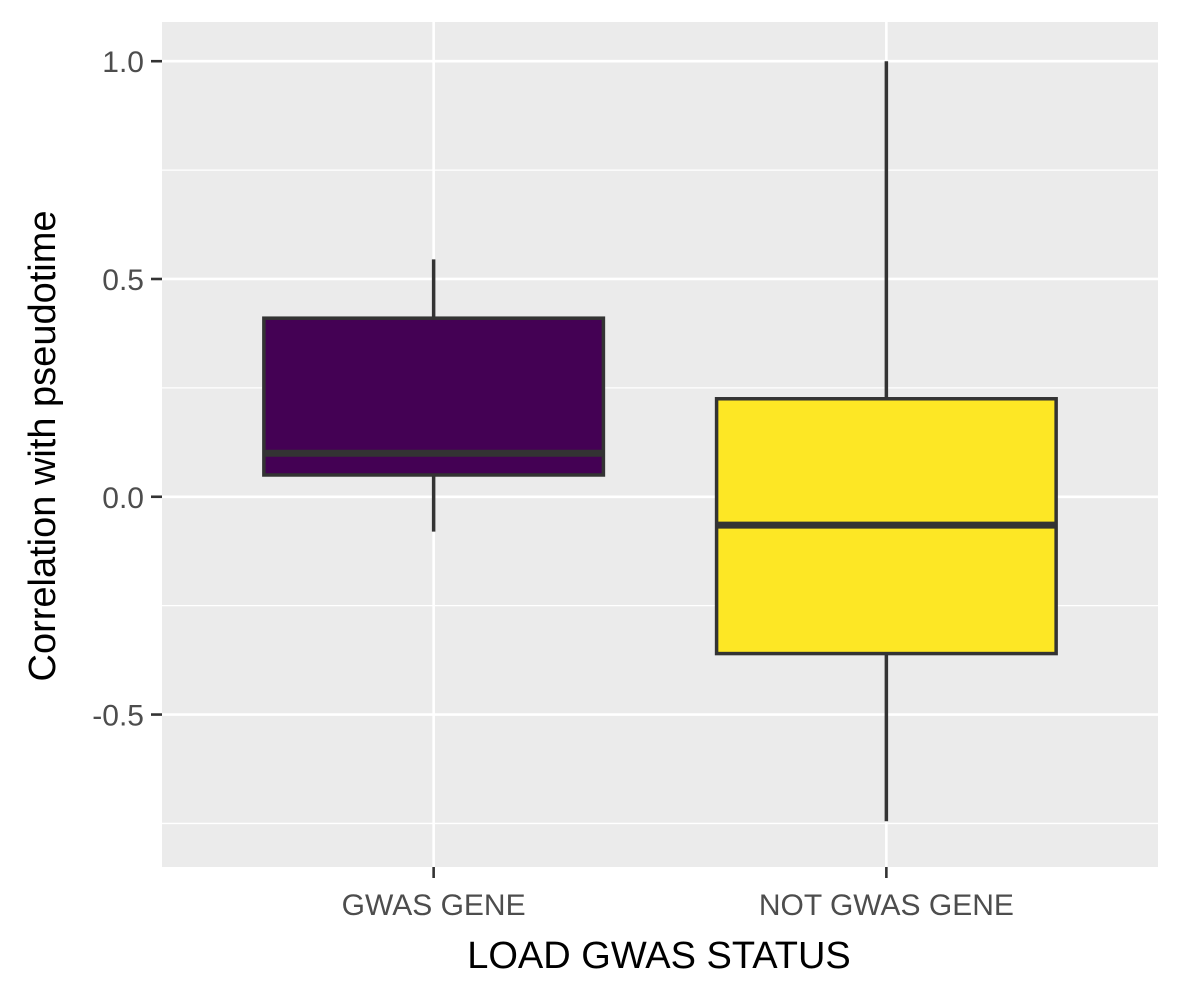 This screenshot has width=1181, height=1003. I want to click on y-tick-label: 0.5, so click(123, 280).